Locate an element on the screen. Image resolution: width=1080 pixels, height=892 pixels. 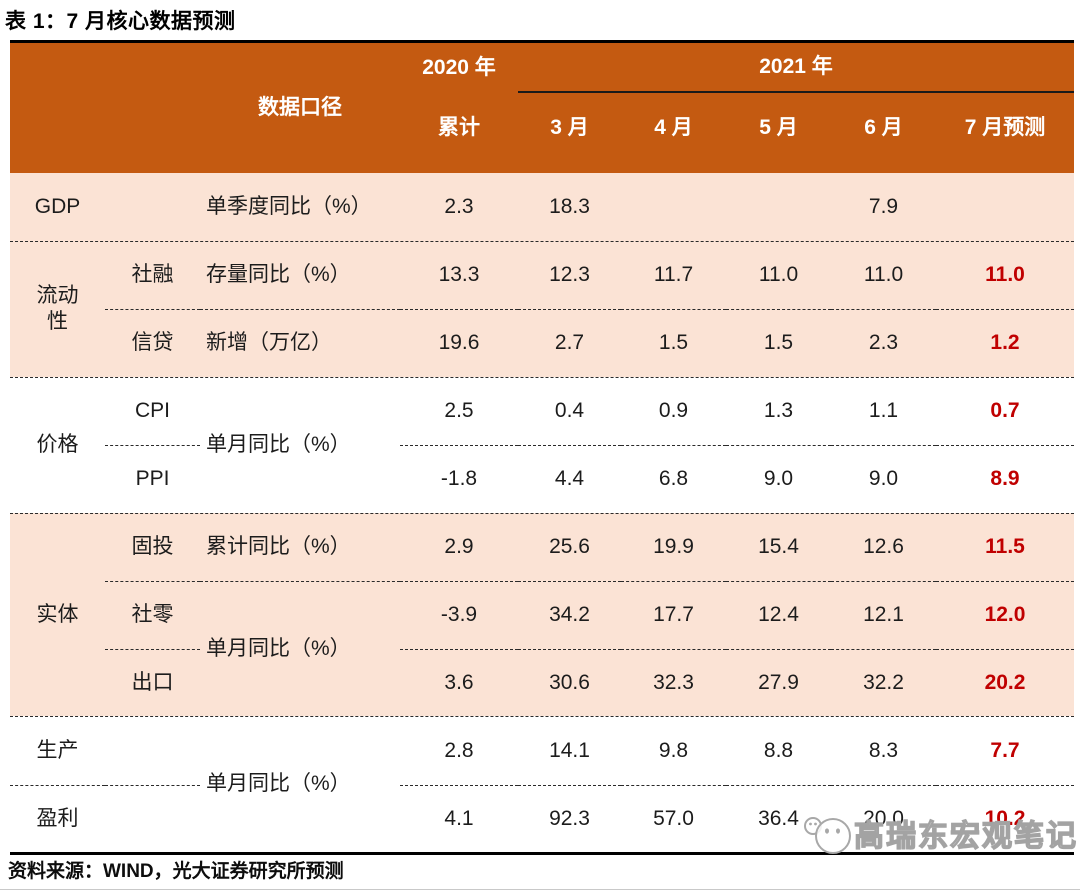
column-header-month-apr: 4 月 is located at coordinates (673, 127).